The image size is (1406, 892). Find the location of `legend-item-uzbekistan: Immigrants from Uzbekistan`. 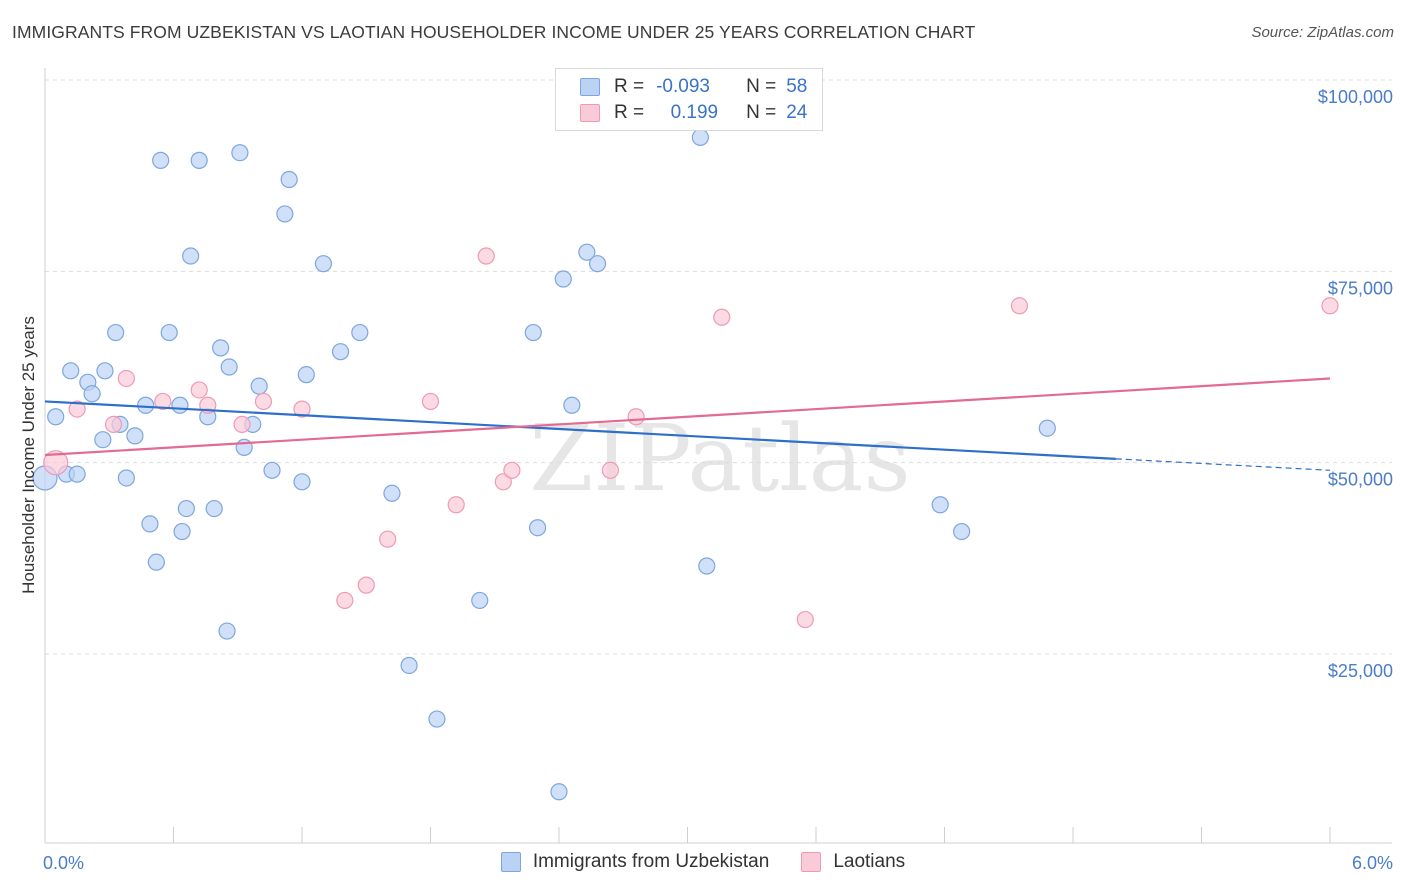

legend-item-uzbekistan: Immigrants from Uzbekistan is located at coordinates (635, 862).